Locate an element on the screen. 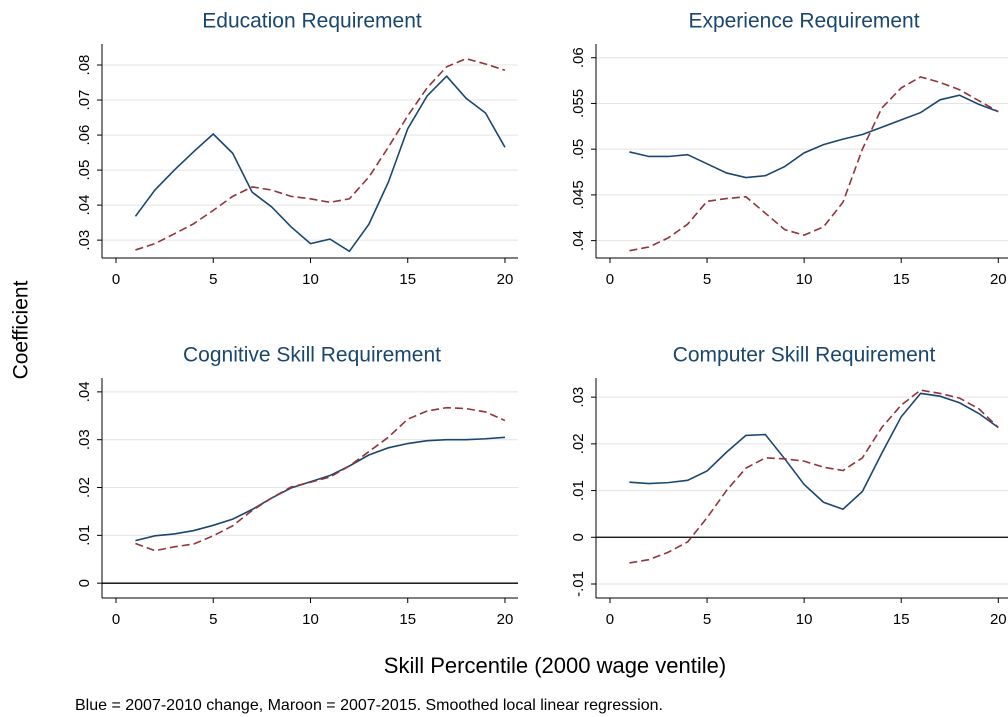 The height and width of the screenshot is (717, 1008). y-tick-label: .08 is located at coordinates (84, 65).